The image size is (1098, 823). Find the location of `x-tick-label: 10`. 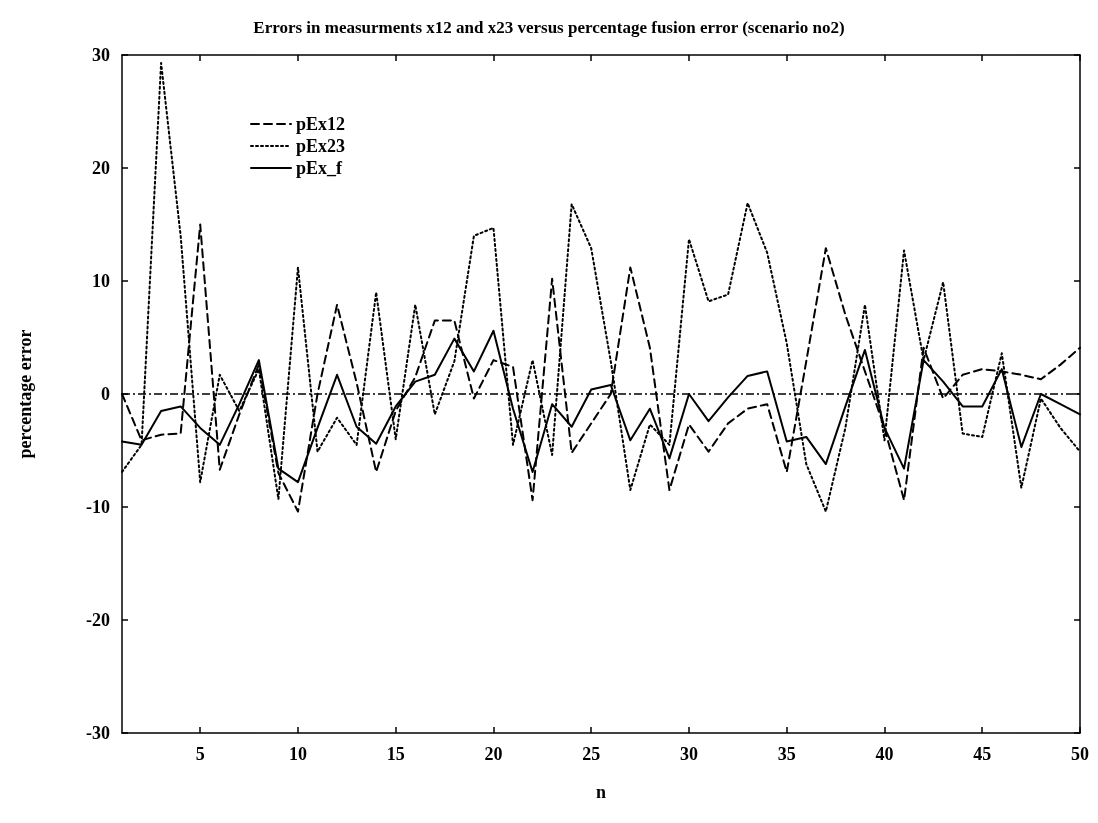

x-tick-label: 10 is located at coordinates (297, 754).